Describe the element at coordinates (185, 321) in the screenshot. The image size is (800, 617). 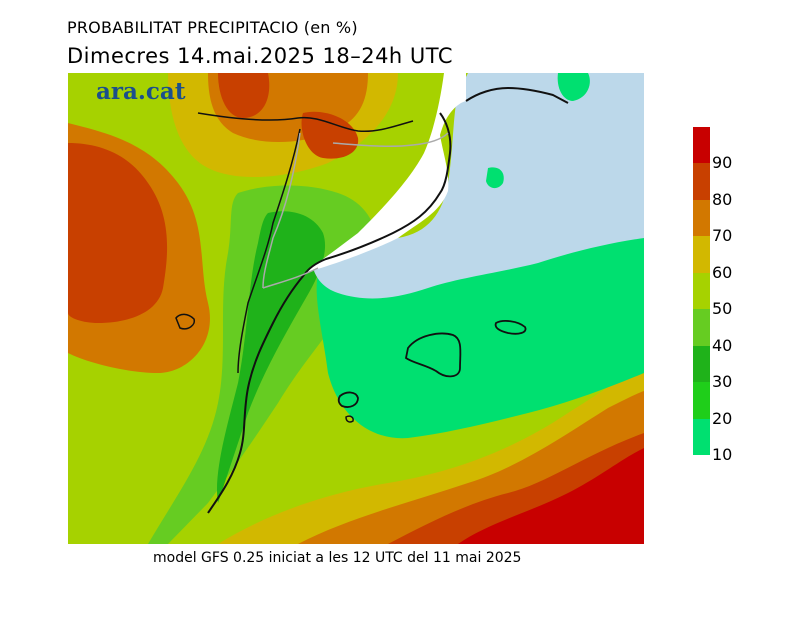
I see `andorra-outline` at that location.